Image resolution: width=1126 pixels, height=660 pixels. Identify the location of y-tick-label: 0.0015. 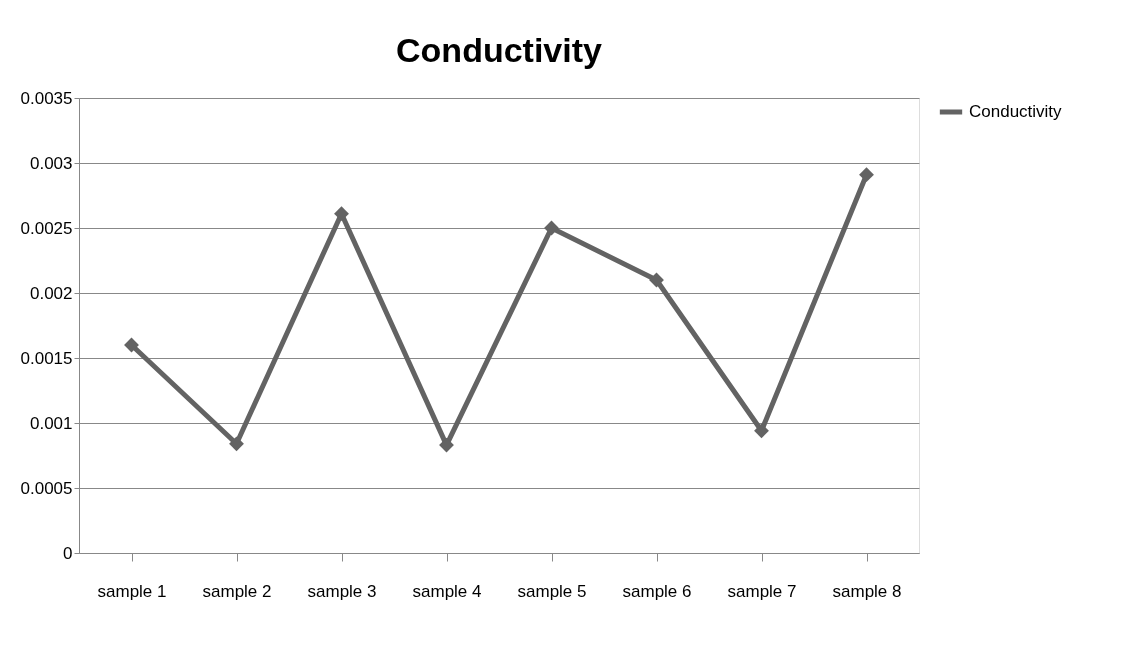
(46, 358).